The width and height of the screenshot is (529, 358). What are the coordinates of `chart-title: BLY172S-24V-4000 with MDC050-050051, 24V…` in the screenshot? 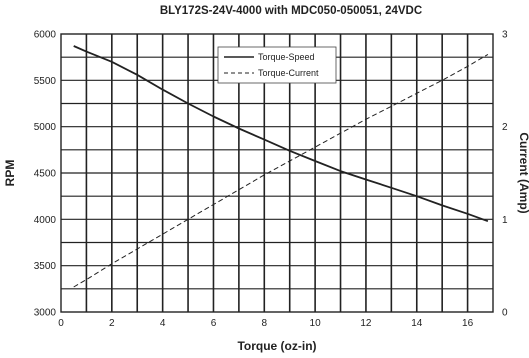 It's located at (291, 11).